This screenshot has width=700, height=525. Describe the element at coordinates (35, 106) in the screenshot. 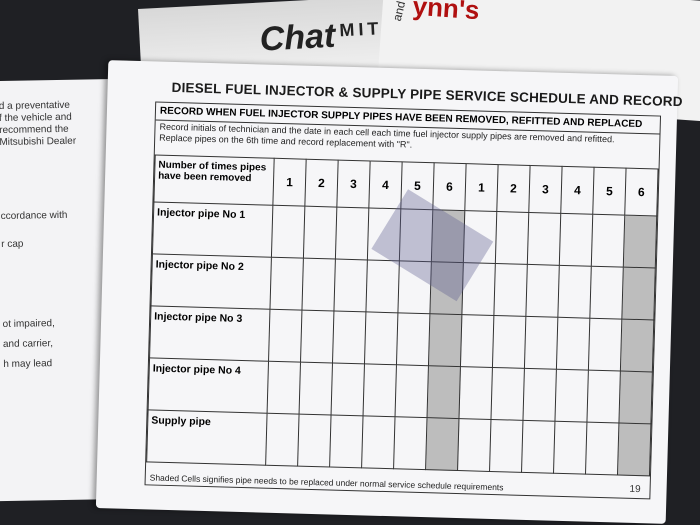

I see `left-page-line: d a preventative` at that location.